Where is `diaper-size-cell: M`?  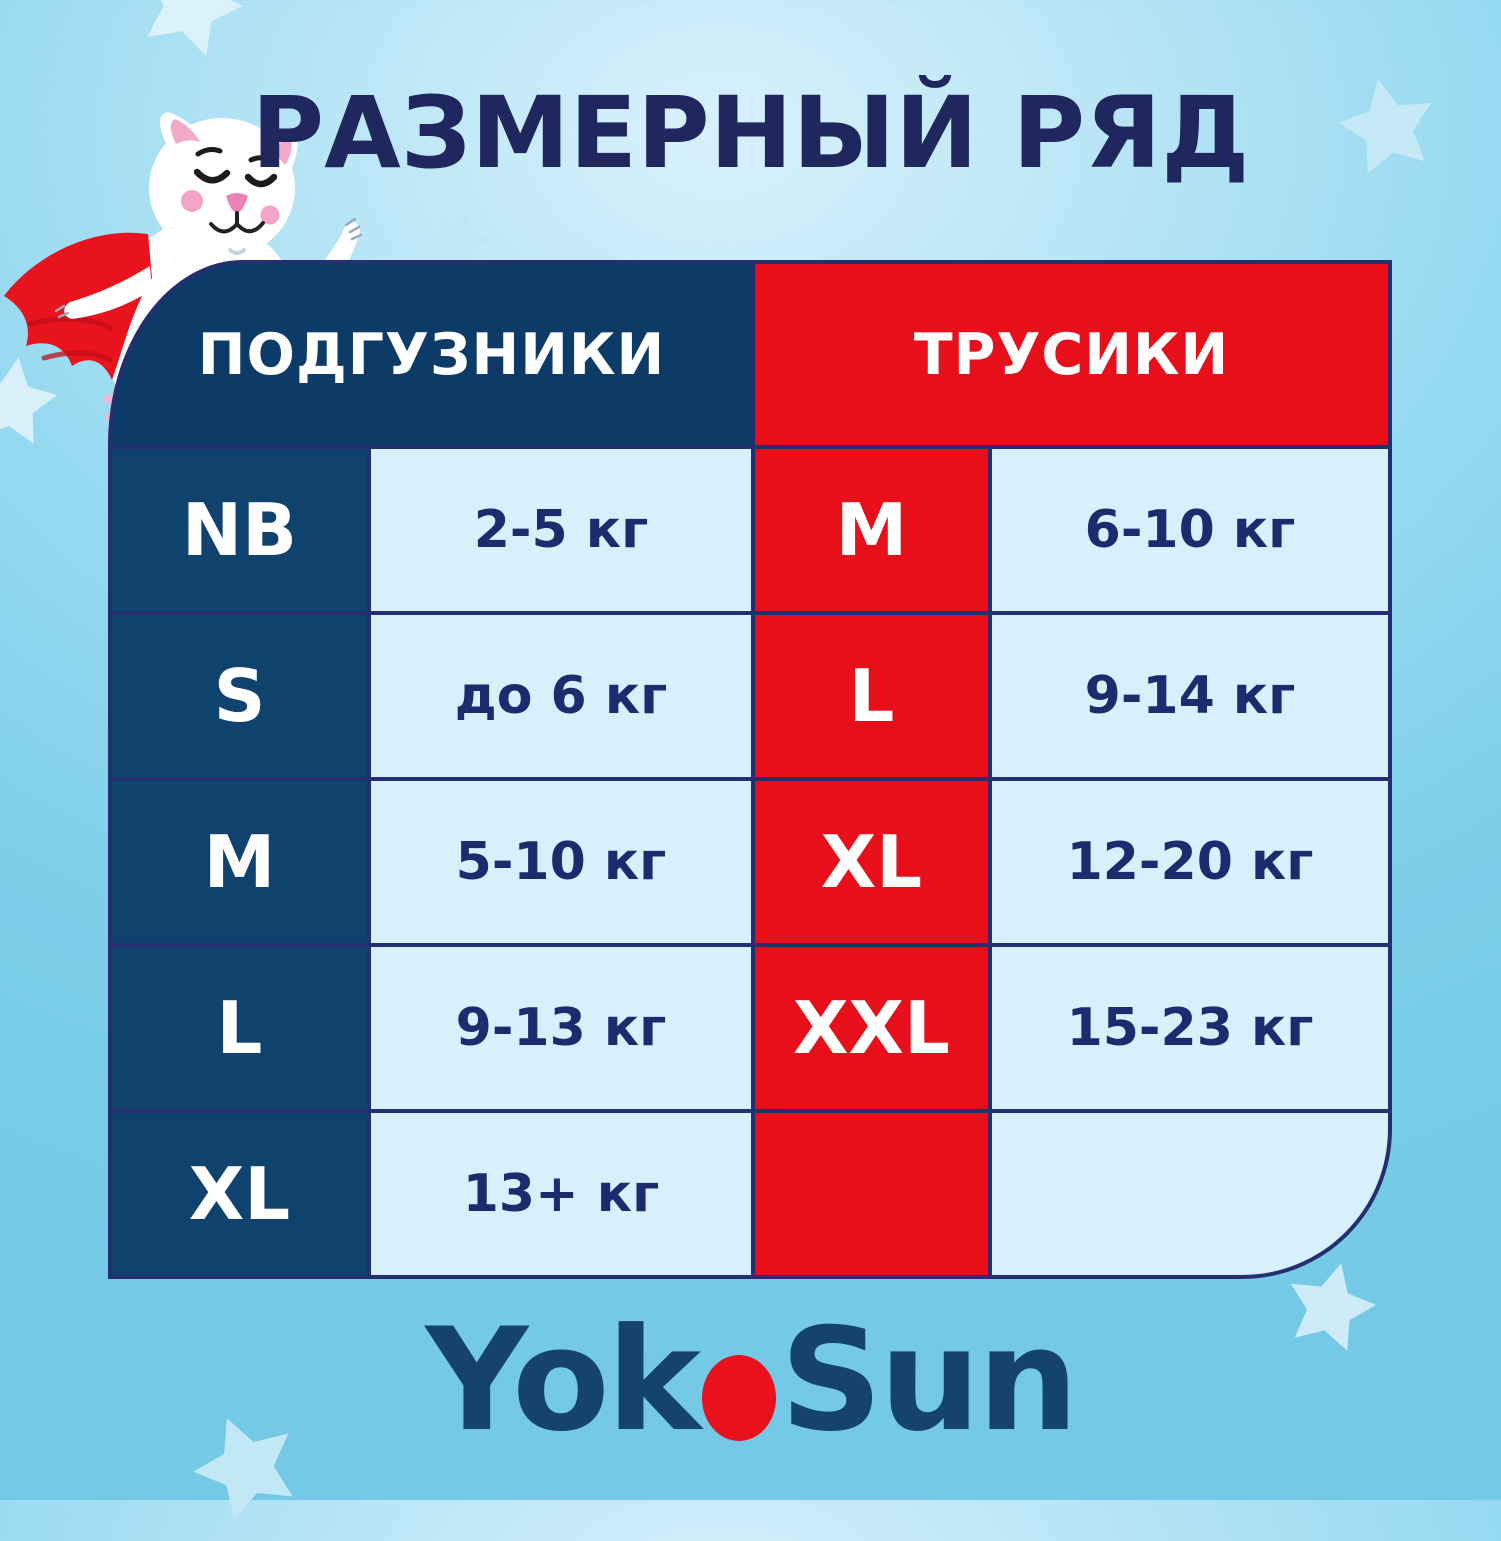
diaper-size-cell: M is located at coordinates (239, 862).